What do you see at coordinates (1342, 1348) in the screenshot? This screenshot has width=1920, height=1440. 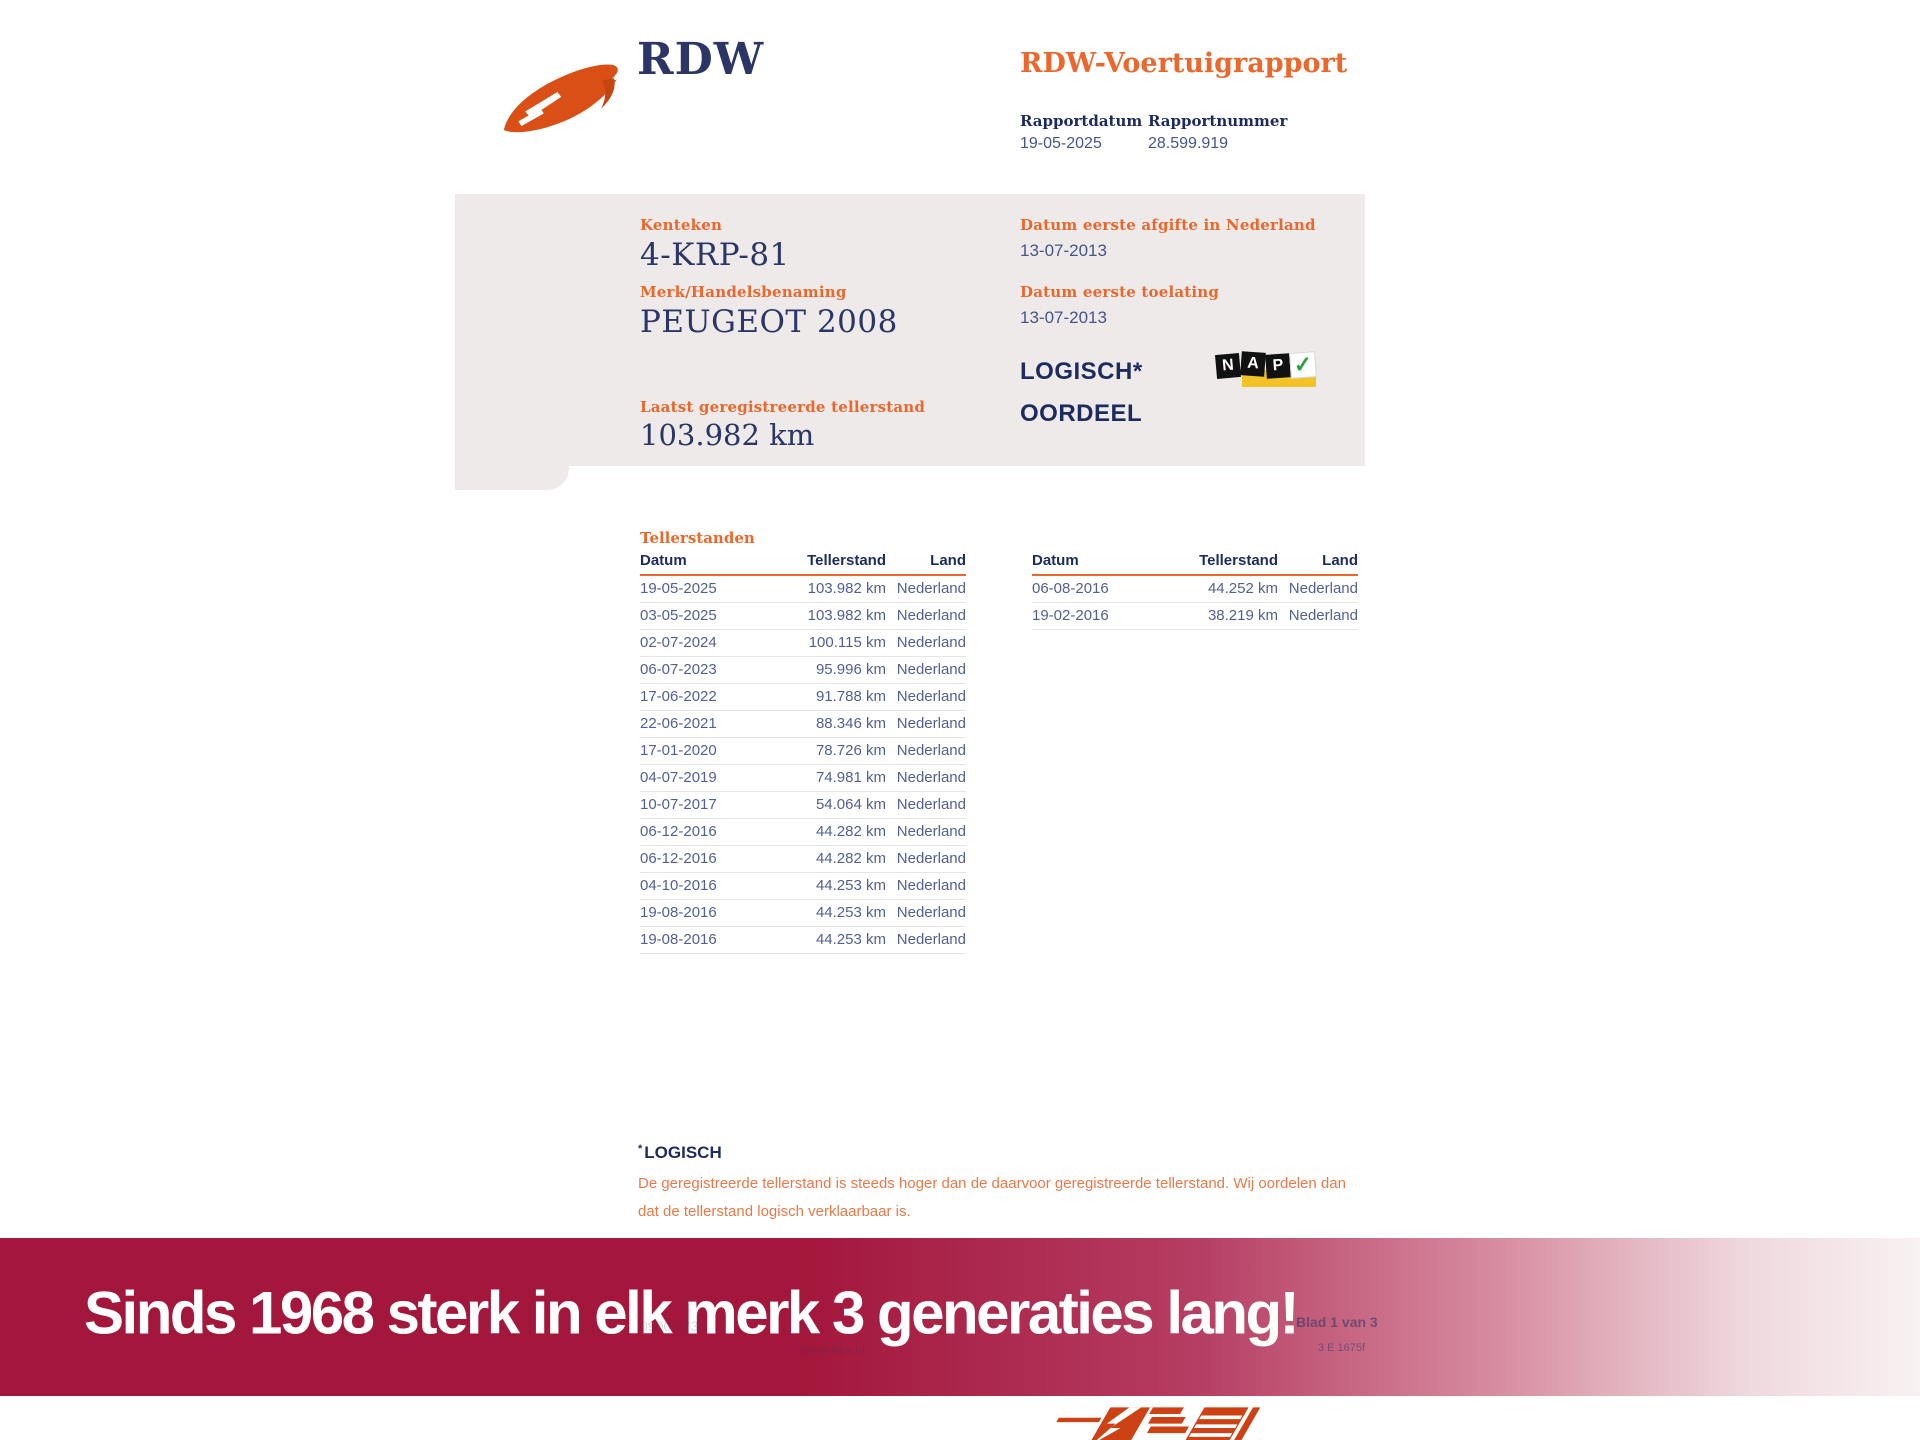 I see `faint-form-code: 3 E 1675f` at bounding box center [1342, 1348].